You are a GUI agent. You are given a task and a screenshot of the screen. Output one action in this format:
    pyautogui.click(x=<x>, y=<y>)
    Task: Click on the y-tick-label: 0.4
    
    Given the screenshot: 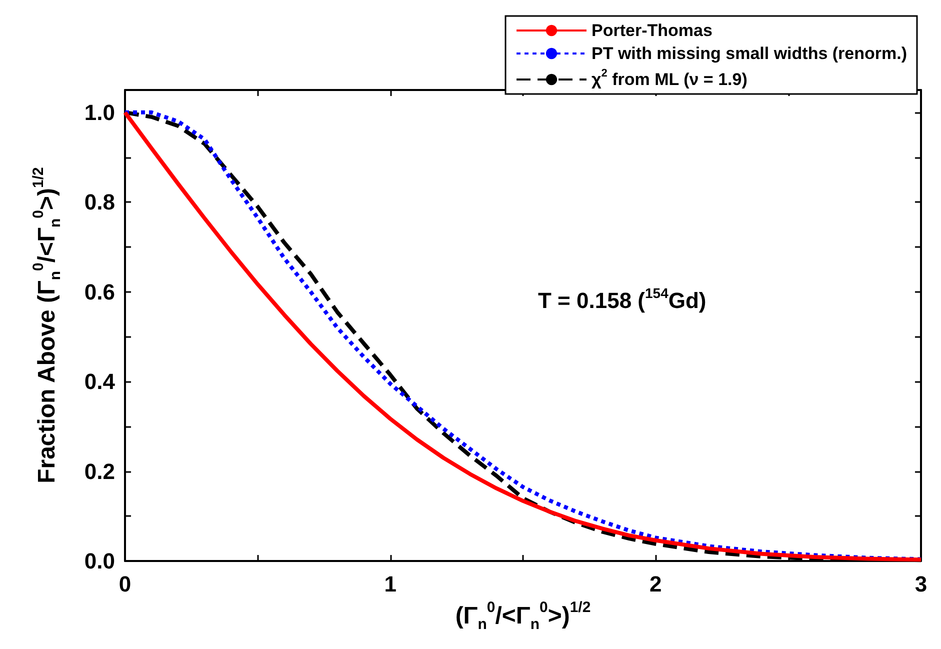 What is the action you would take?
    pyautogui.click(x=100, y=381)
    